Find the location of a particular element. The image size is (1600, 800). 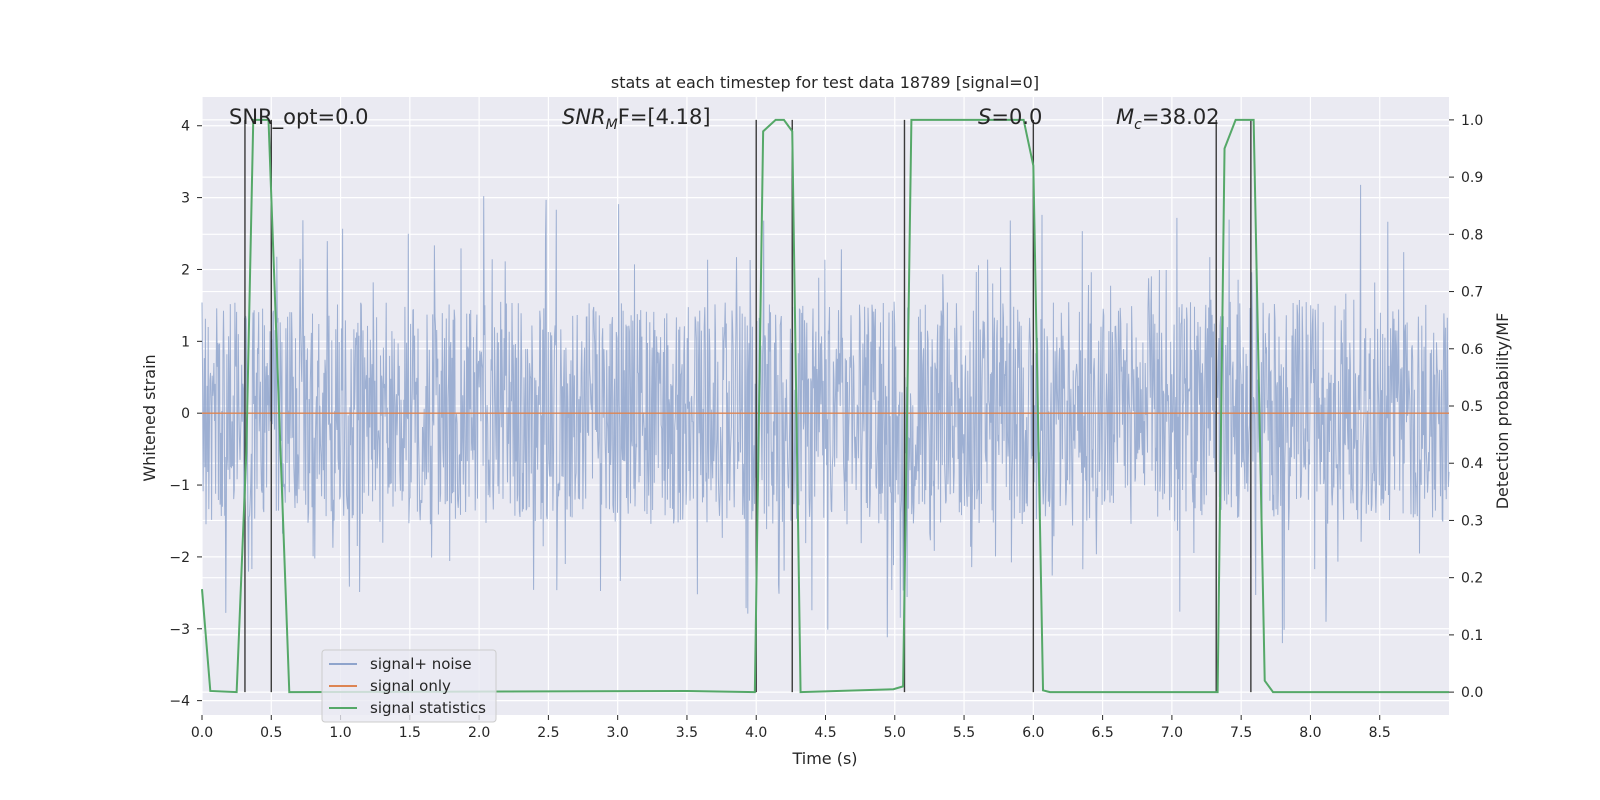

annotation-snr-mf: SNRMF=[4.18] is located at coordinates (636, 119).